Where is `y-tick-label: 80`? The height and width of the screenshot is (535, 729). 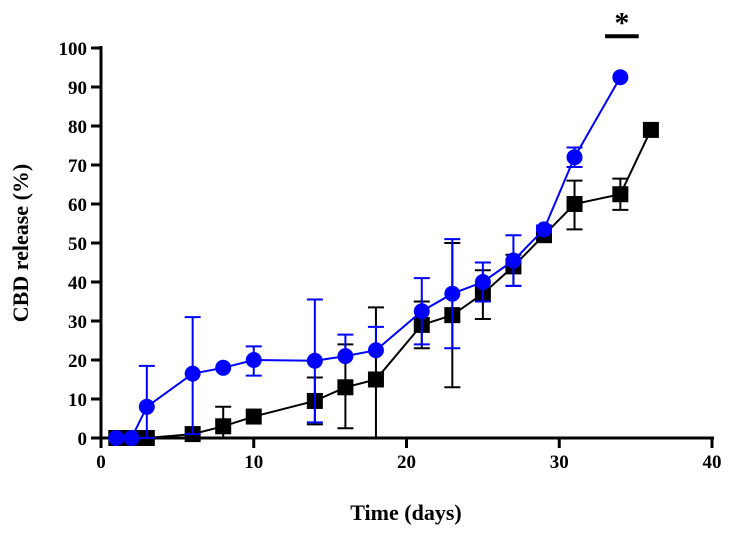
y-tick-label: 80 is located at coordinates (77, 127).